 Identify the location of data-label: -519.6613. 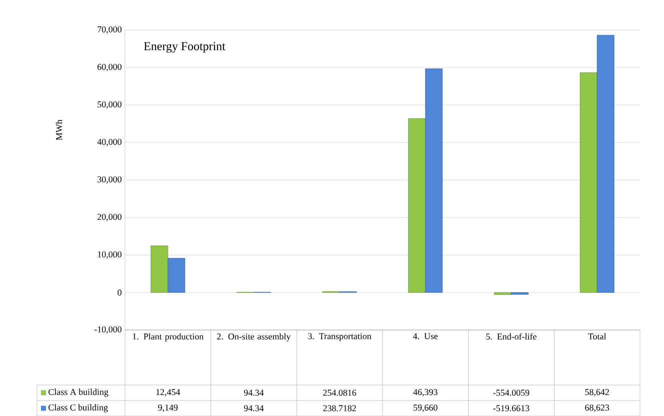
(511, 408).